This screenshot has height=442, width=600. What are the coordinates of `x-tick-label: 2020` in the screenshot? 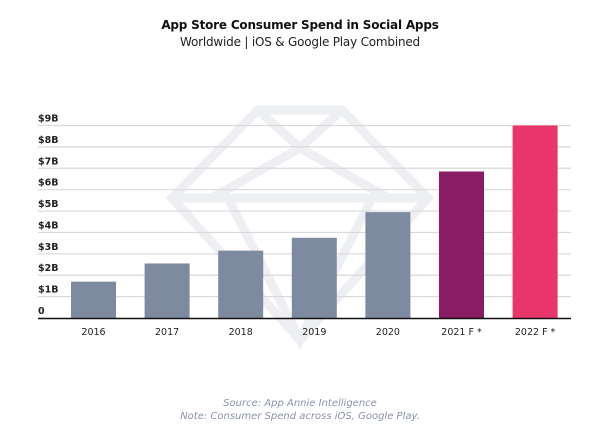 It's located at (388, 332).